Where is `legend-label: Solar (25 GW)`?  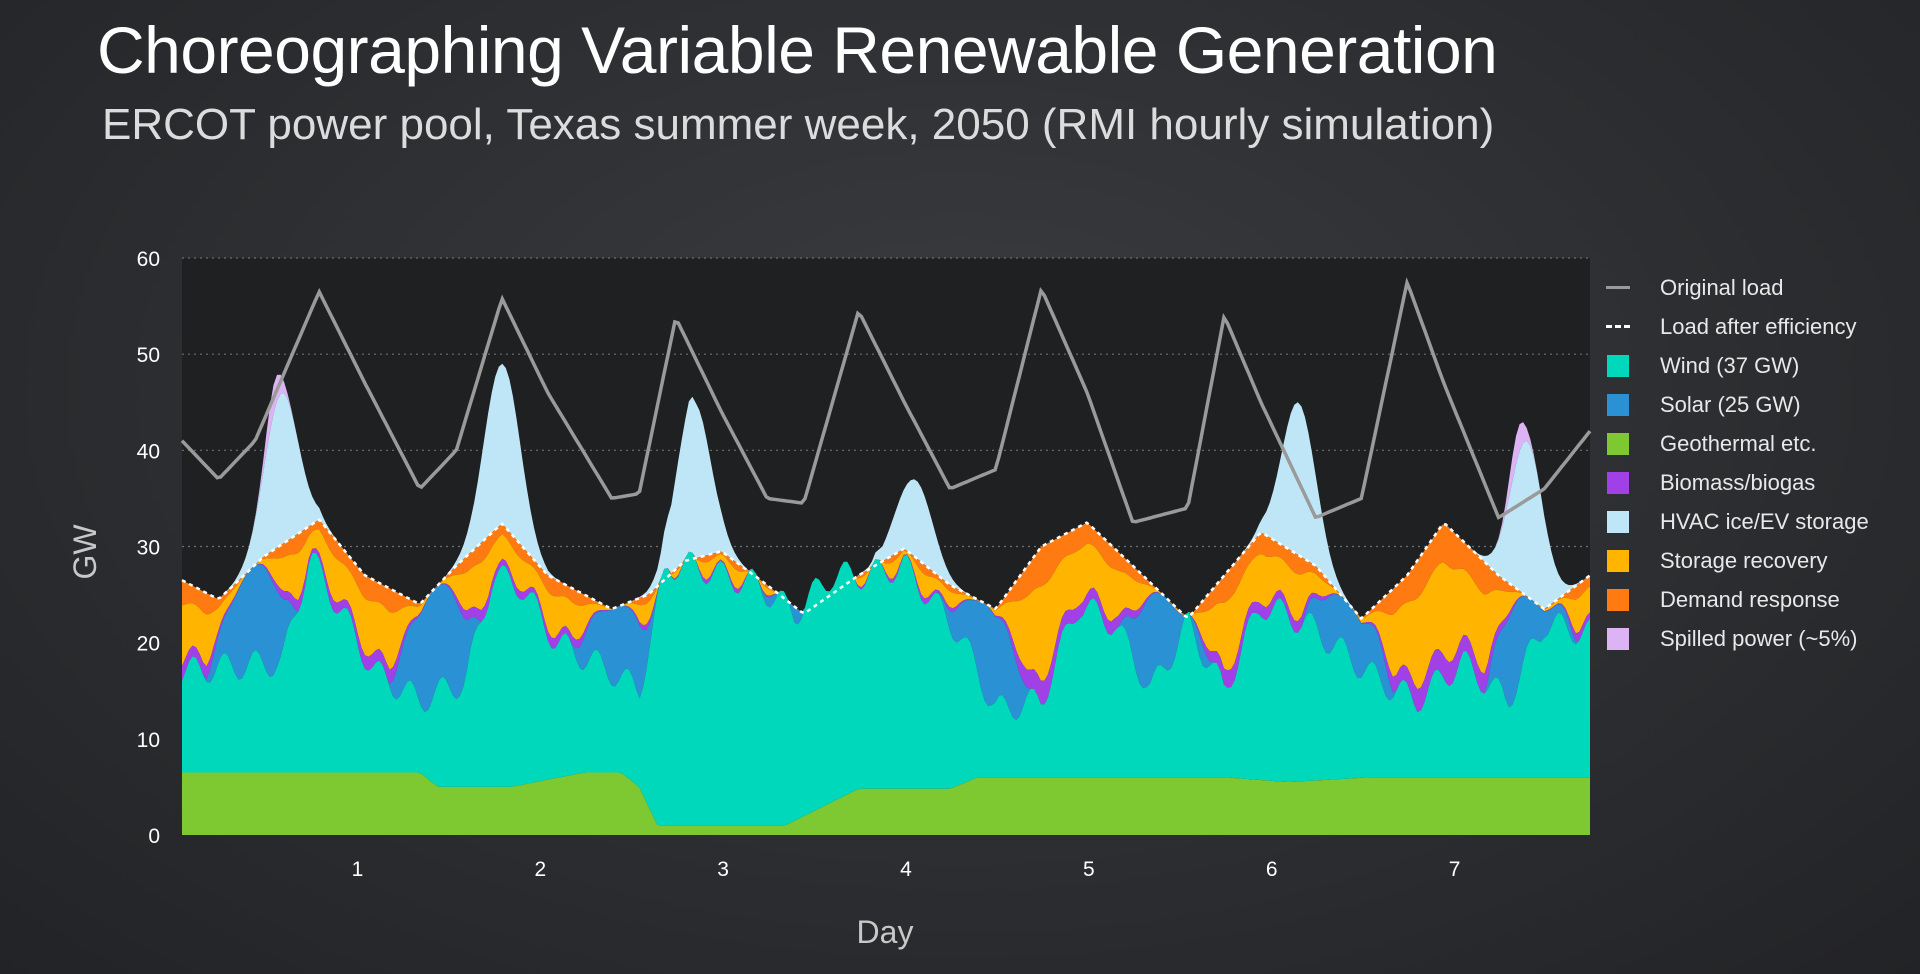
legend-label: Solar (25 GW) is located at coordinates (1730, 404).